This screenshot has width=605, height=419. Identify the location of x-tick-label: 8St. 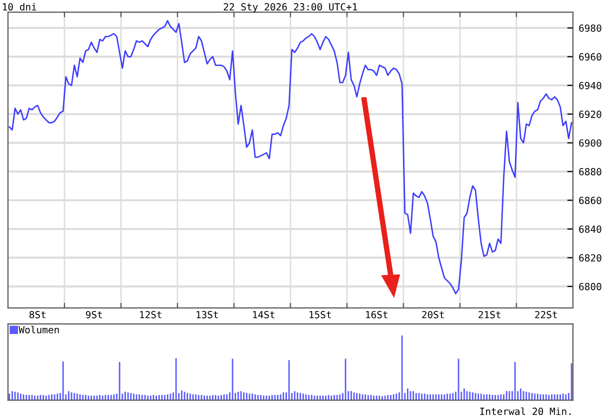
(37, 314).